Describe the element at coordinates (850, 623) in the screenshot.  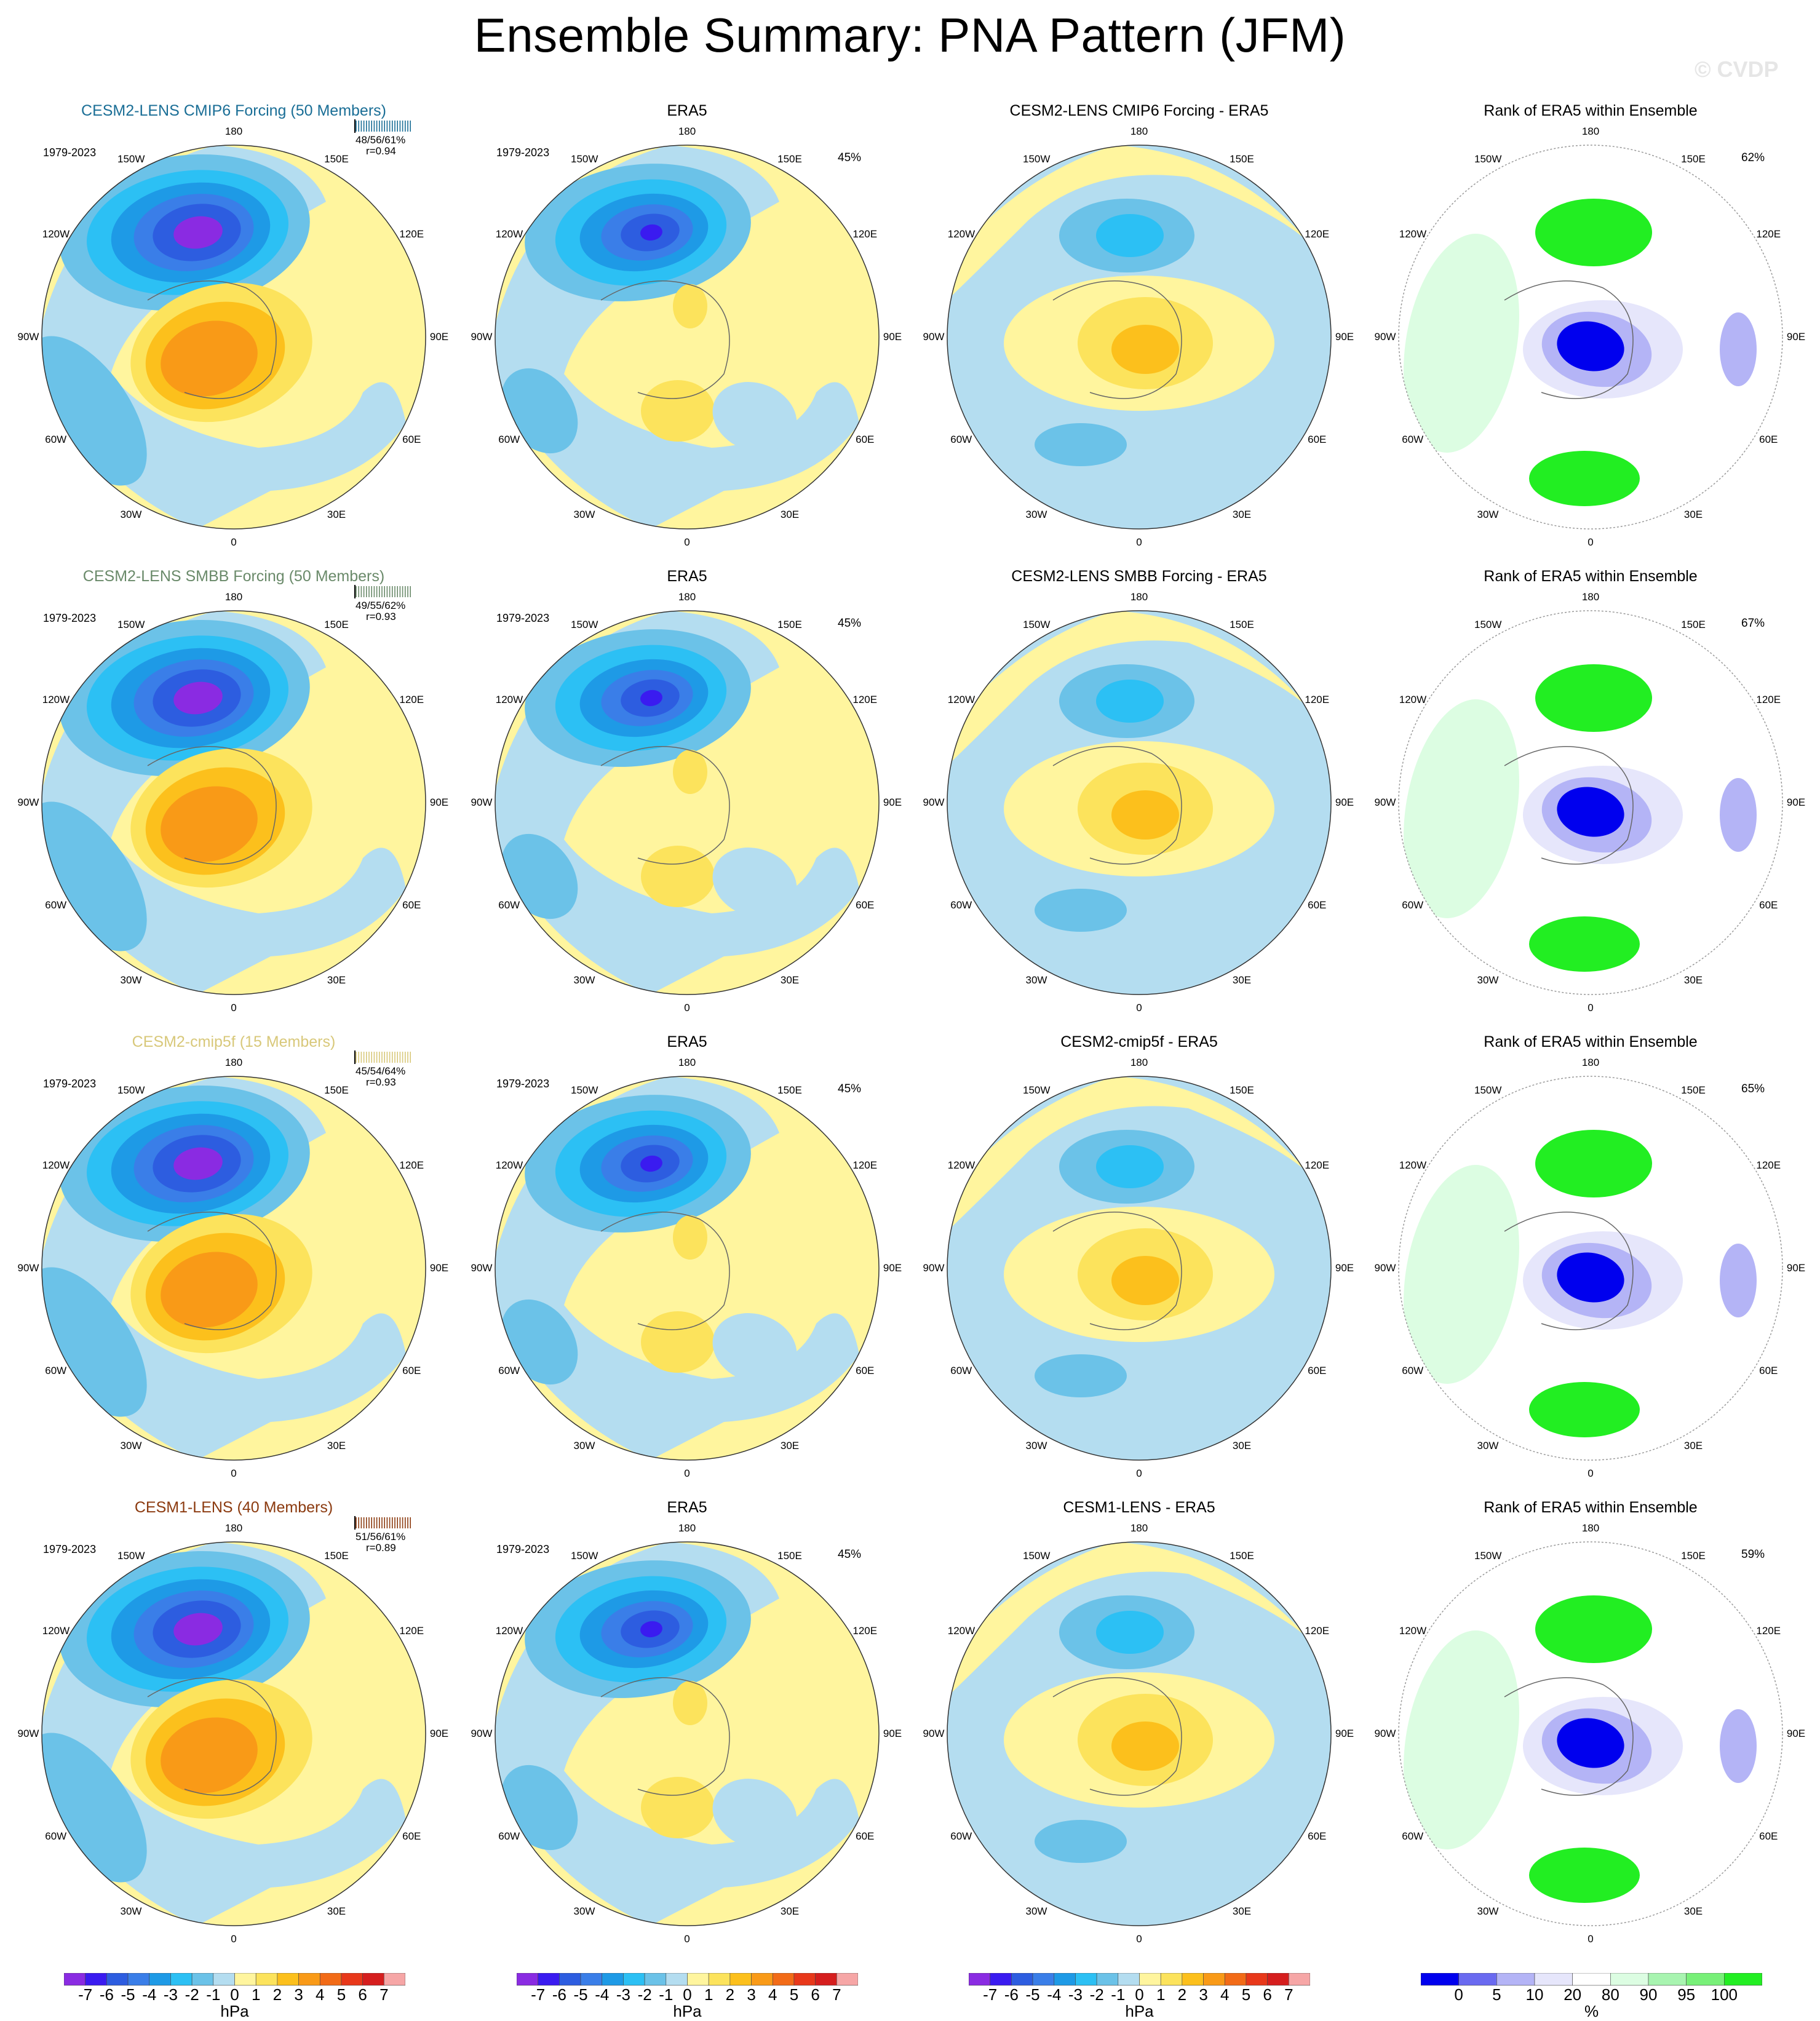
I see `obs-variance-pct: 45%` at that location.